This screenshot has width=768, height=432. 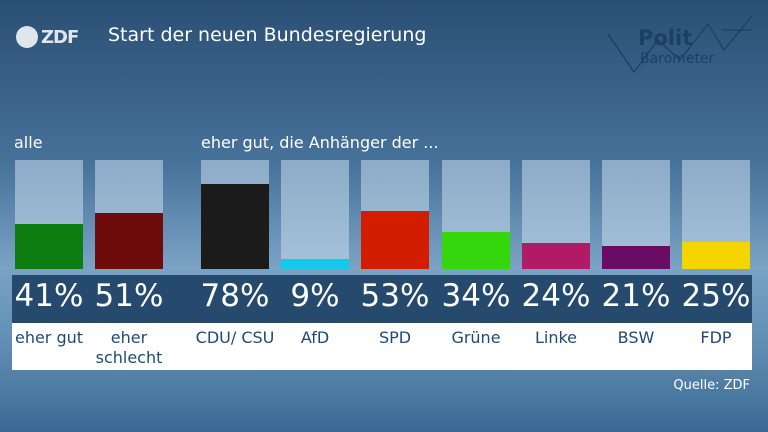 I want to click on politbarometer-logo: Polit Barometer, so click(x=680, y=45).